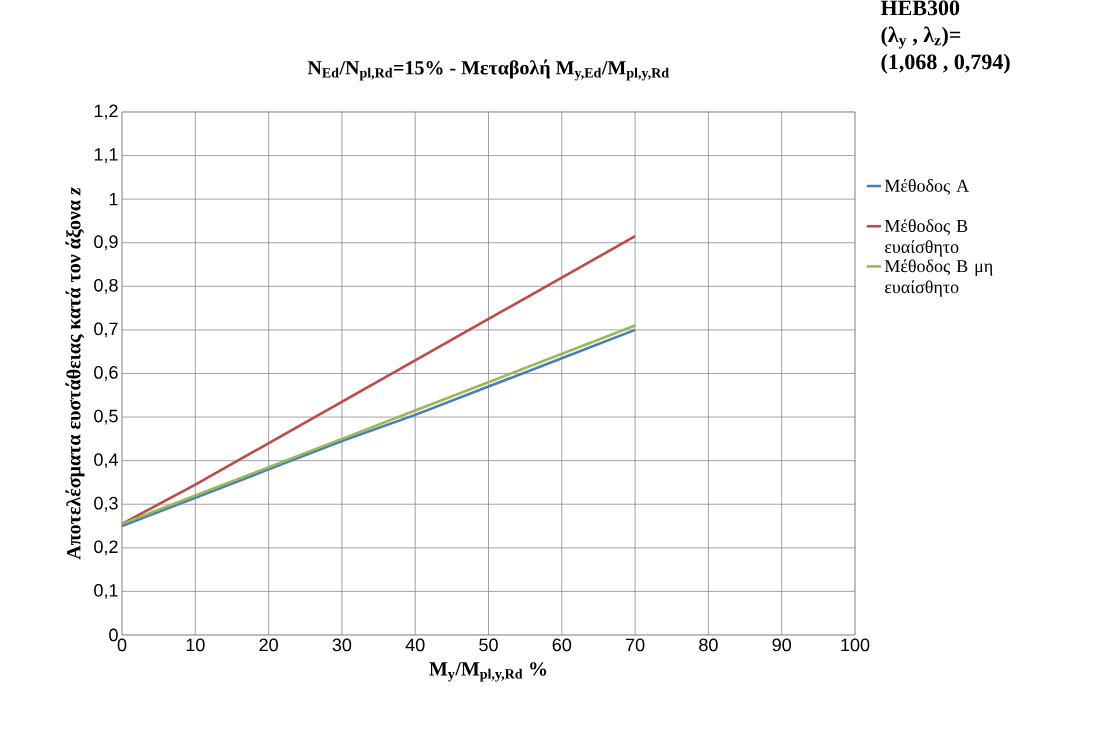 The width and height of the screenshot is (1112, 736). Describe the element at coordinates (488, 672) in the screenshot. I see `x-axis-title: M$_{y}$/M$_{pl,y,Rd}$ %` at that location.